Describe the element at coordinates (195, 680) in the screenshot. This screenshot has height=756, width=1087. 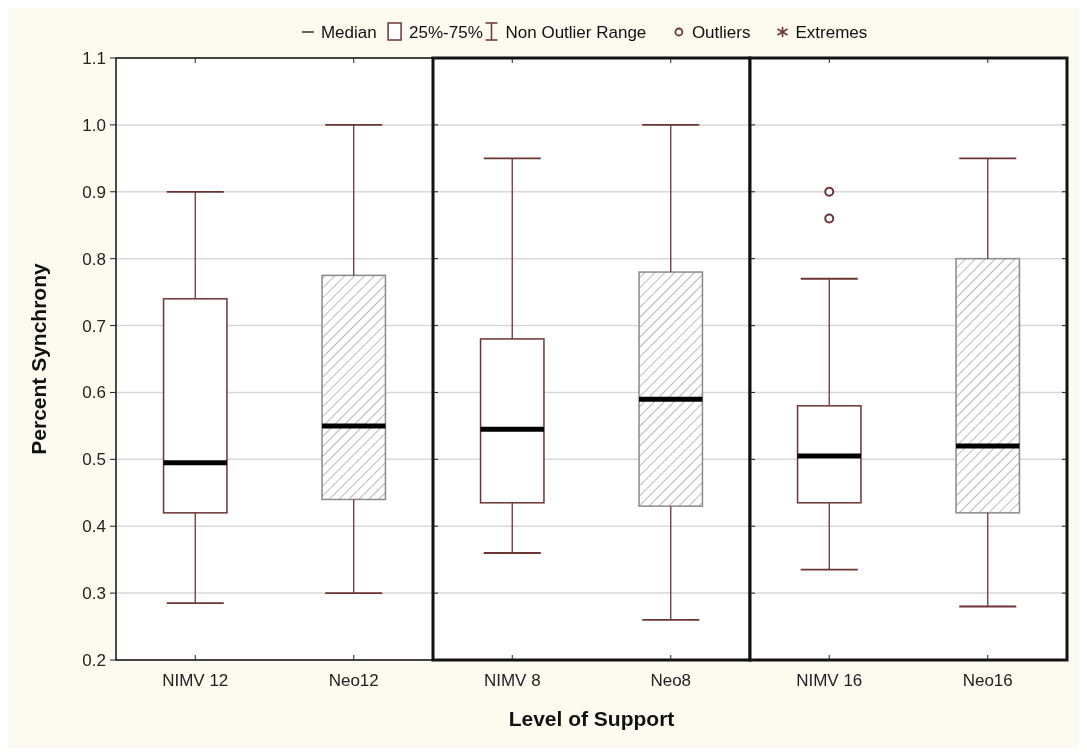
I see `x-tick-label: NIMV 12` at that location.